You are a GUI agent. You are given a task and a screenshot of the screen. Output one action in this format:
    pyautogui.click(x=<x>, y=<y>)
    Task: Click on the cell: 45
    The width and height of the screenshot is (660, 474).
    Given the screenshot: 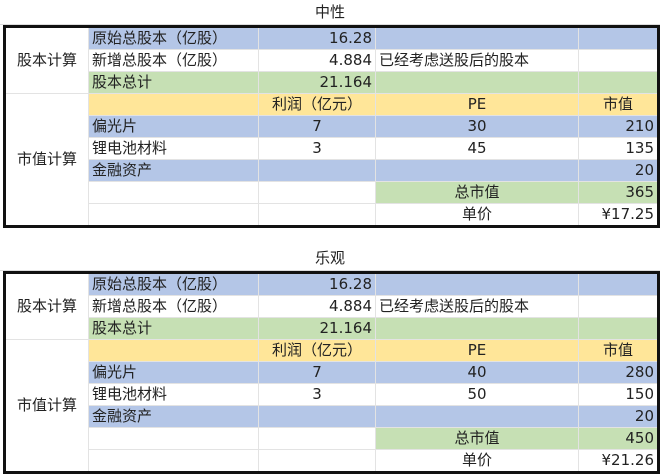 What is the action you would take?
    pyautogui.click(x=477, y=148)
    